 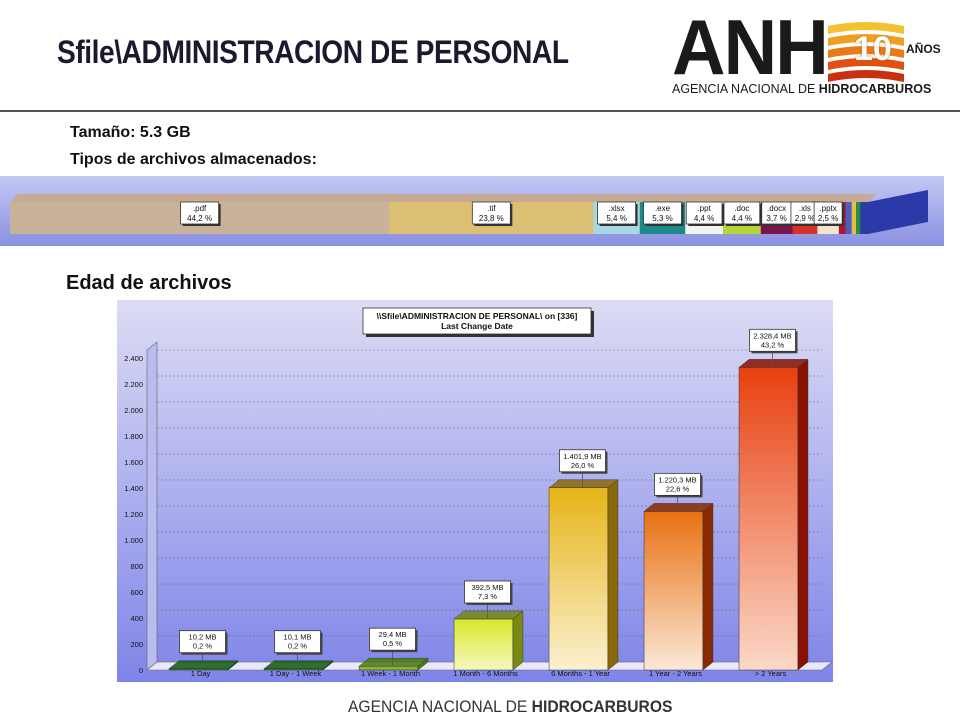 What do you see at coordinates (201, 673) in the screenshot?
I see `x-tick-label: 1 Day` at bounding box center [201, 673].